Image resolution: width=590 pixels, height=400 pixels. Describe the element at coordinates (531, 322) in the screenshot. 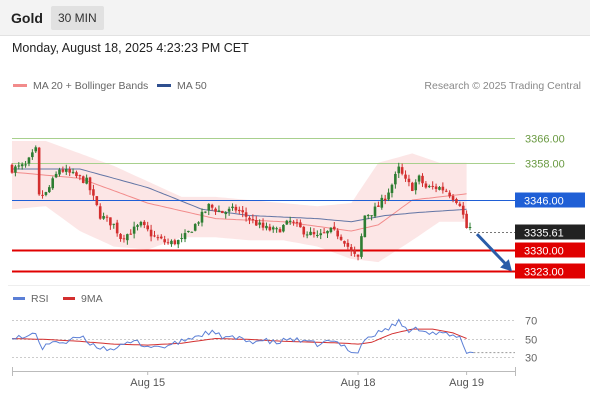

I see `rsi-tick-label: 70` at that location.